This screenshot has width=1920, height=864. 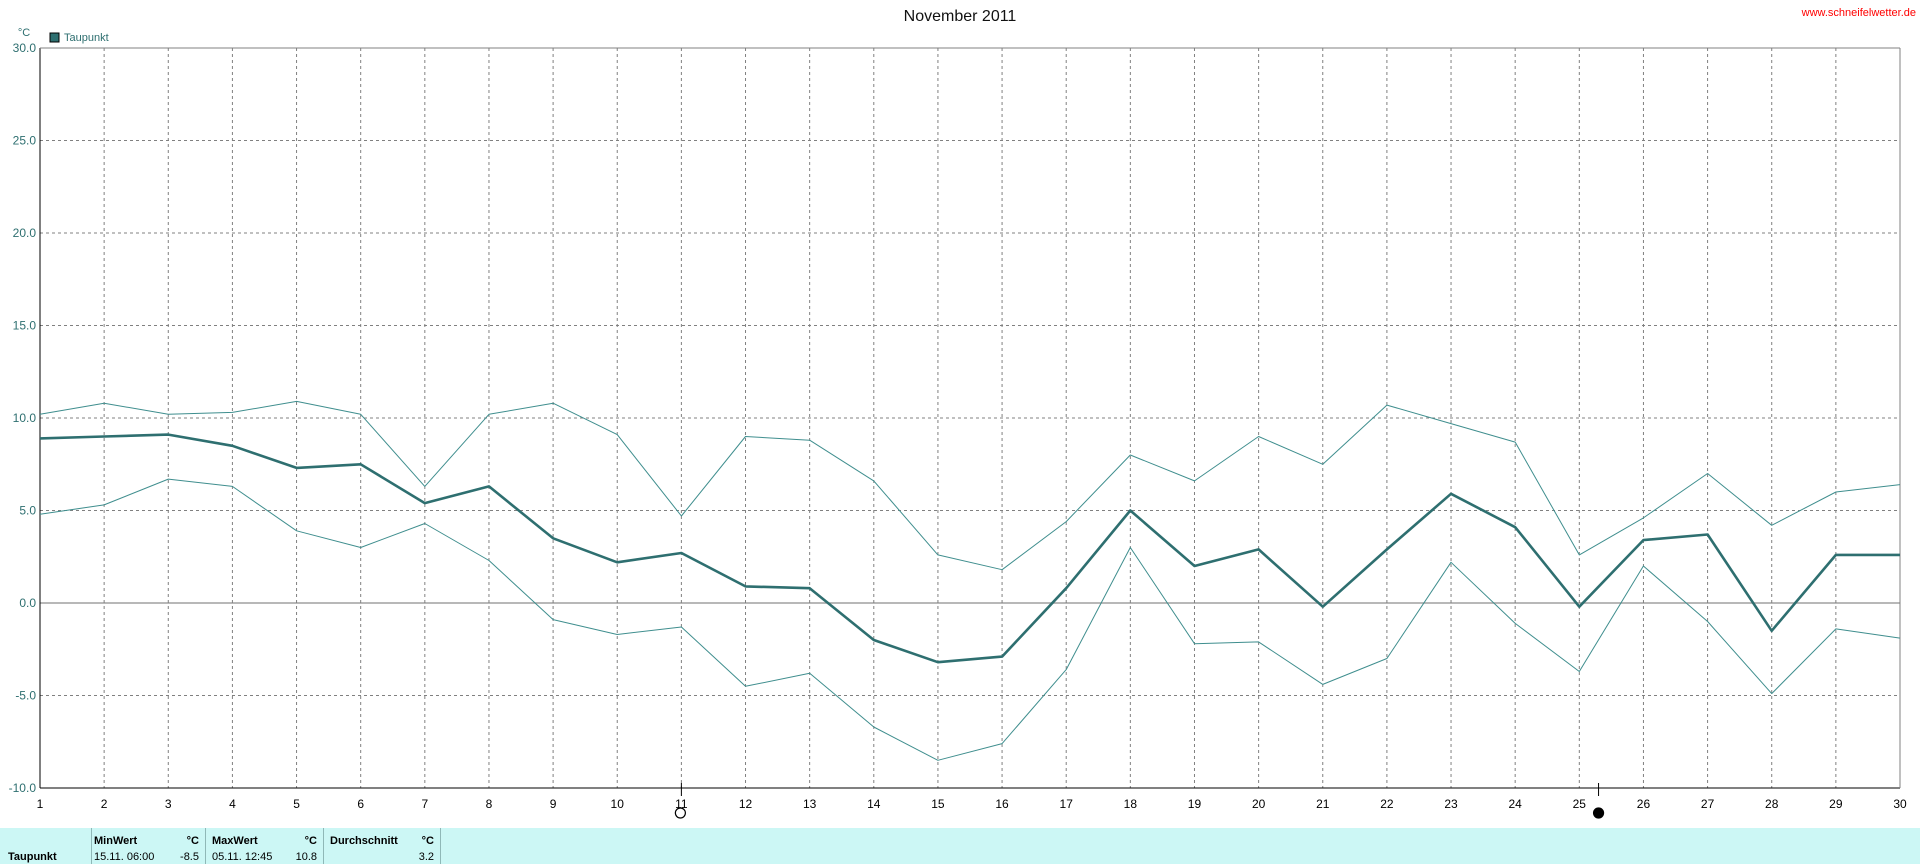 What do you see at coordinates (25, 48) in the screenshot?
I see `y-tick-label: 30.0` at bounding box center [25, 48].